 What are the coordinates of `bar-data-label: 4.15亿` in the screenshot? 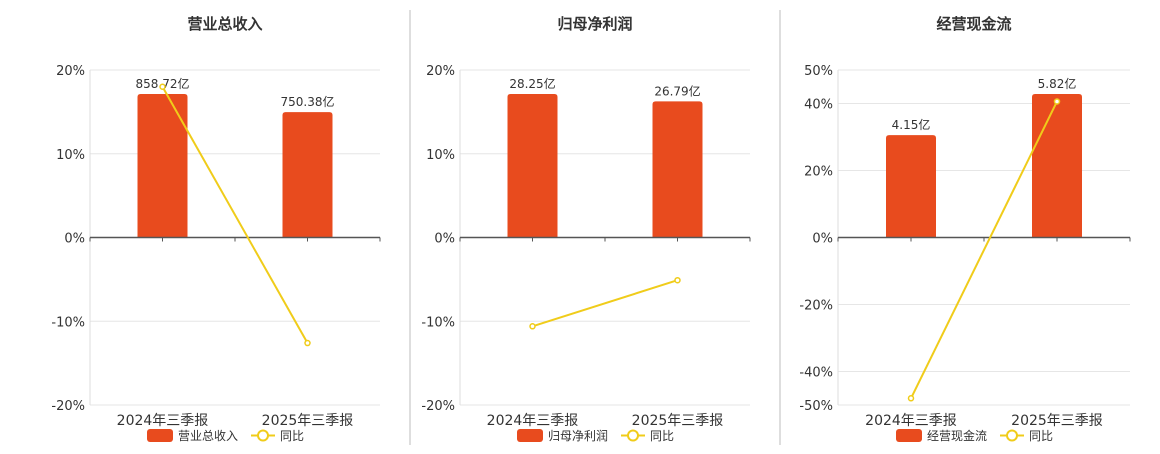 It's located at (911, 124).